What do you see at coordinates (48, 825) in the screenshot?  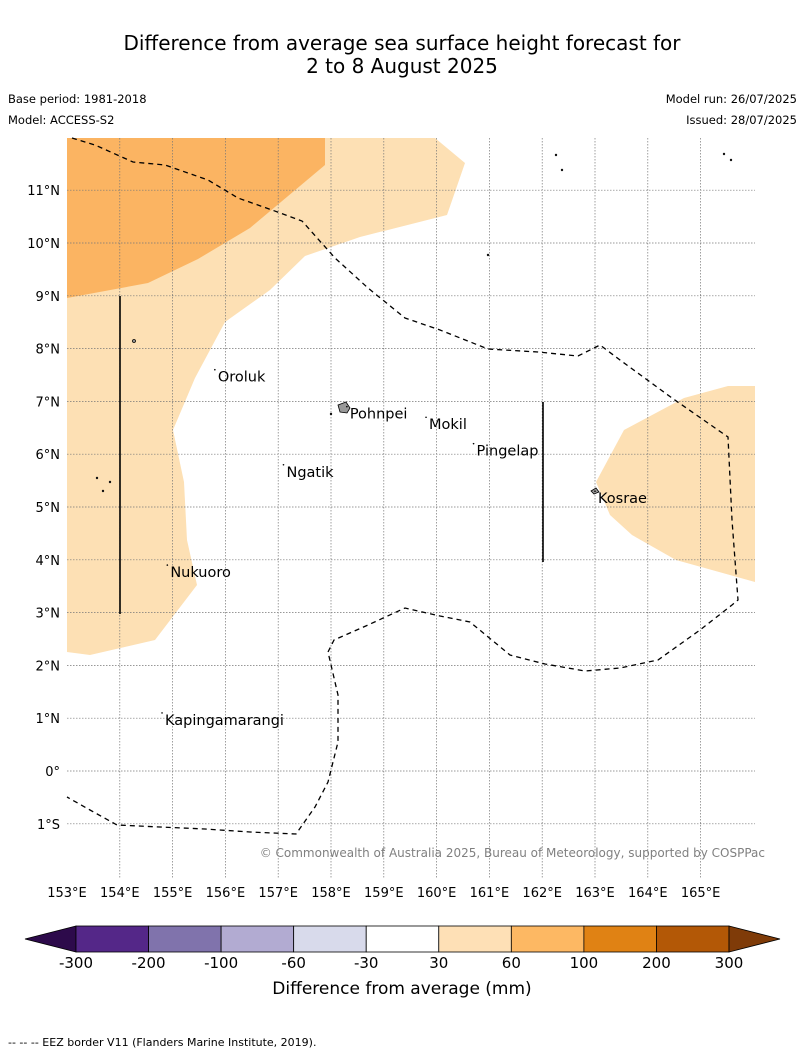 I see `lat-label: 1°S` at bounding box center [48, 825].